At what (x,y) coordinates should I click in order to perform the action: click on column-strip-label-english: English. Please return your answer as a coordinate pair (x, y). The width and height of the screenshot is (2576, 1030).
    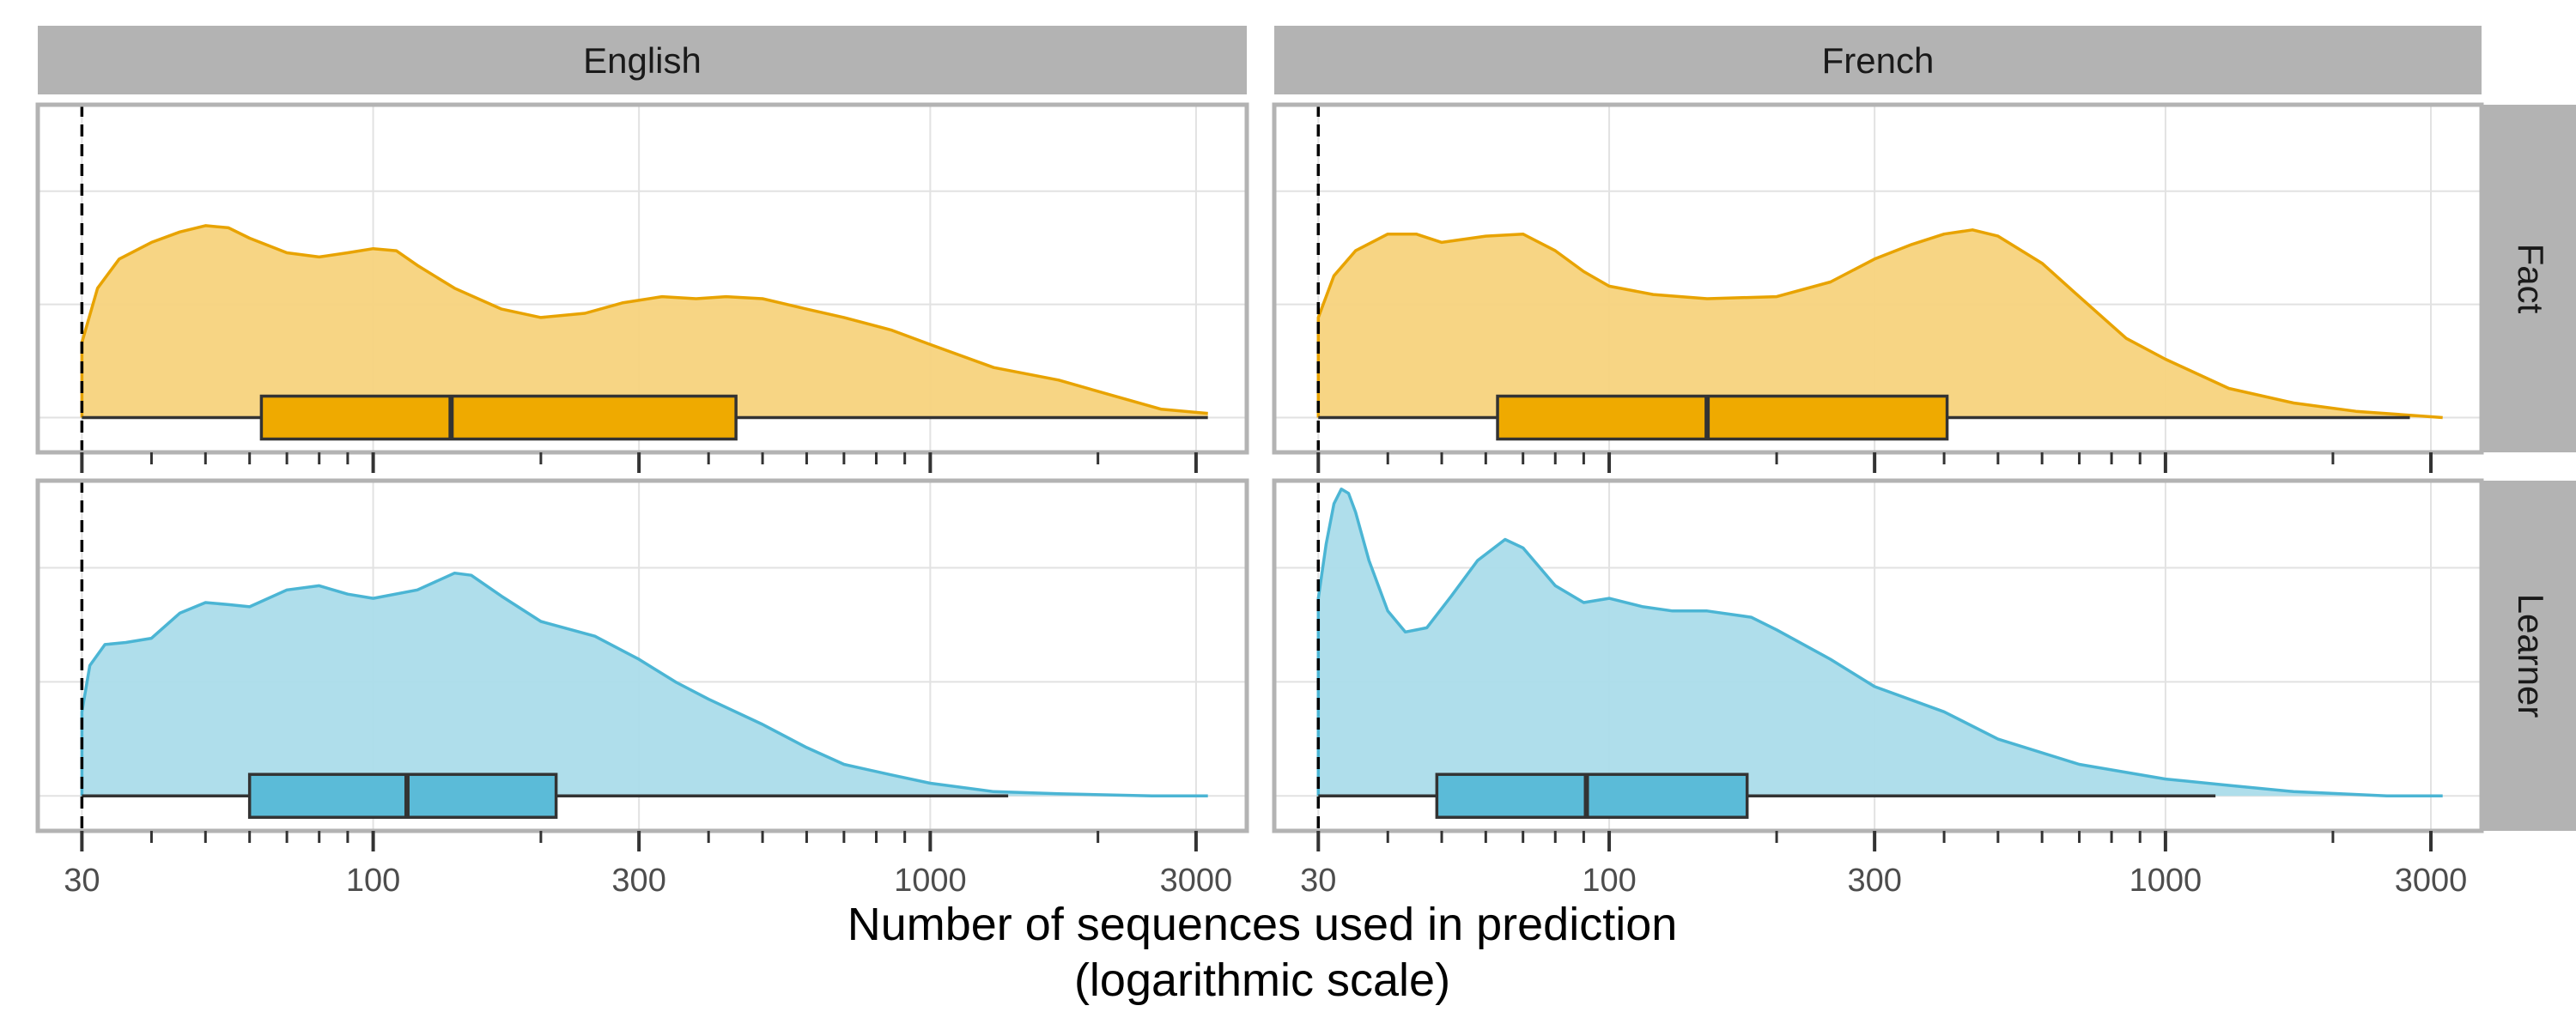
    Looking at the image, I should click on (642, 60).